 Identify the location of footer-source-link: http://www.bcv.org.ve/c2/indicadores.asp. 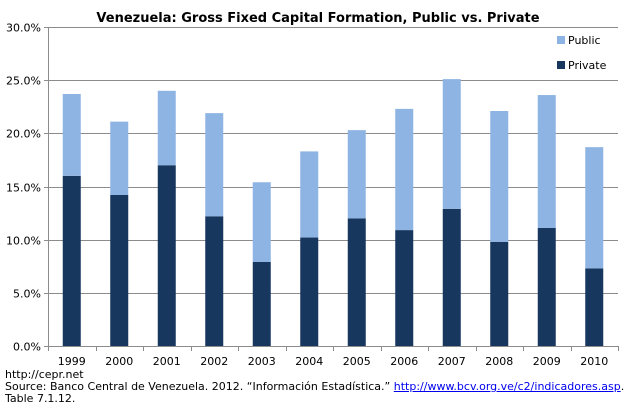
(507, 386).